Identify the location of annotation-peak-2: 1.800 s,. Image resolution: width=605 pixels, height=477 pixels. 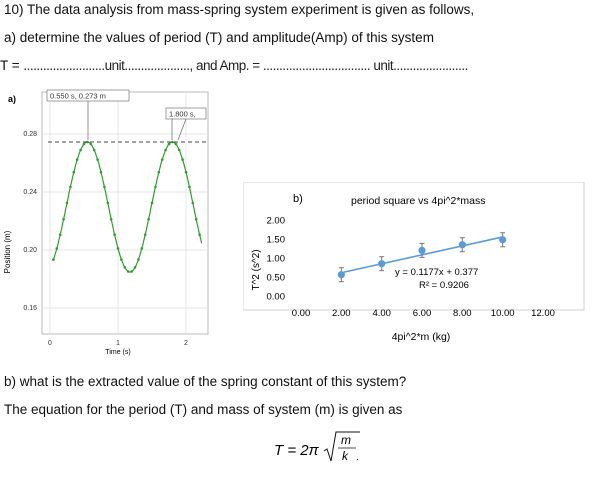
(182, 114).